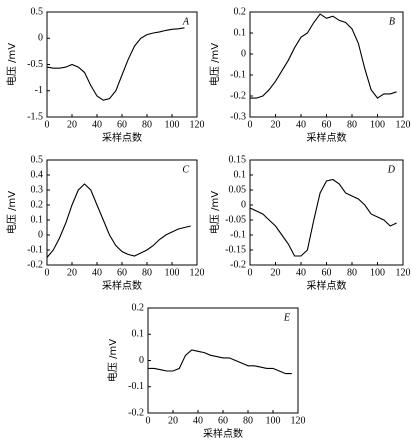  Describe the element at coordinates (37, 189) in the screenshot. I see `y-tick-label: 0.3` at that location.